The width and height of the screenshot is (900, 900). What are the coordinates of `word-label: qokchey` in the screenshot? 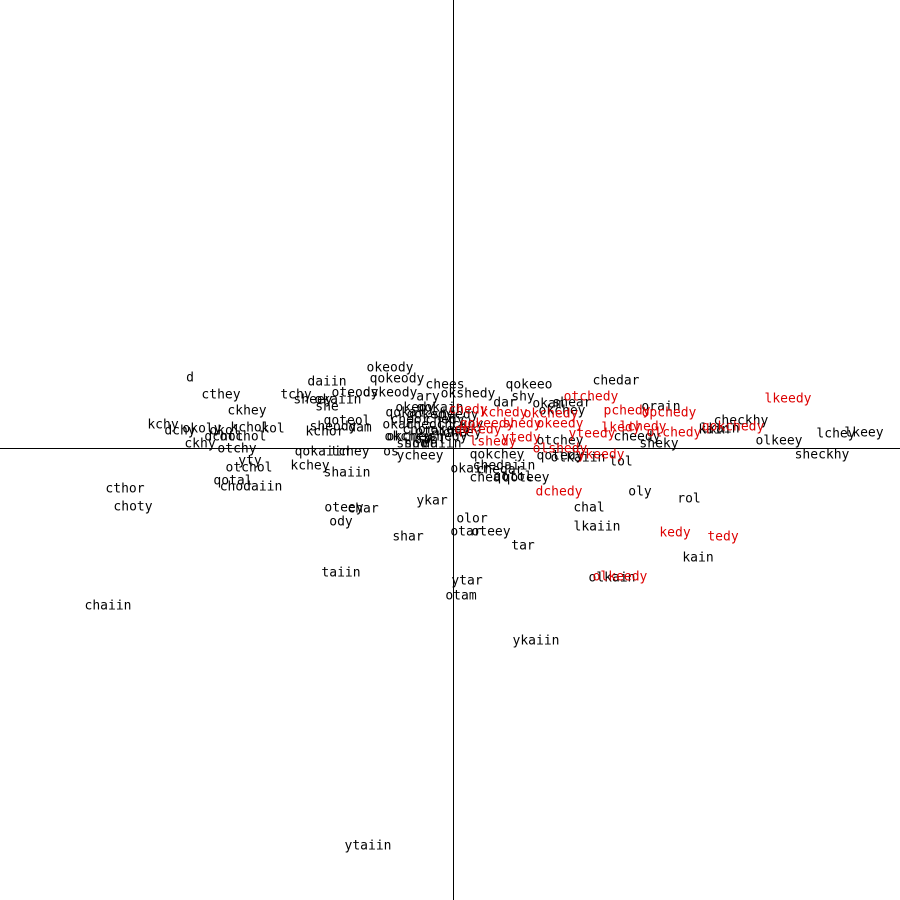 It's located at (497, 455).